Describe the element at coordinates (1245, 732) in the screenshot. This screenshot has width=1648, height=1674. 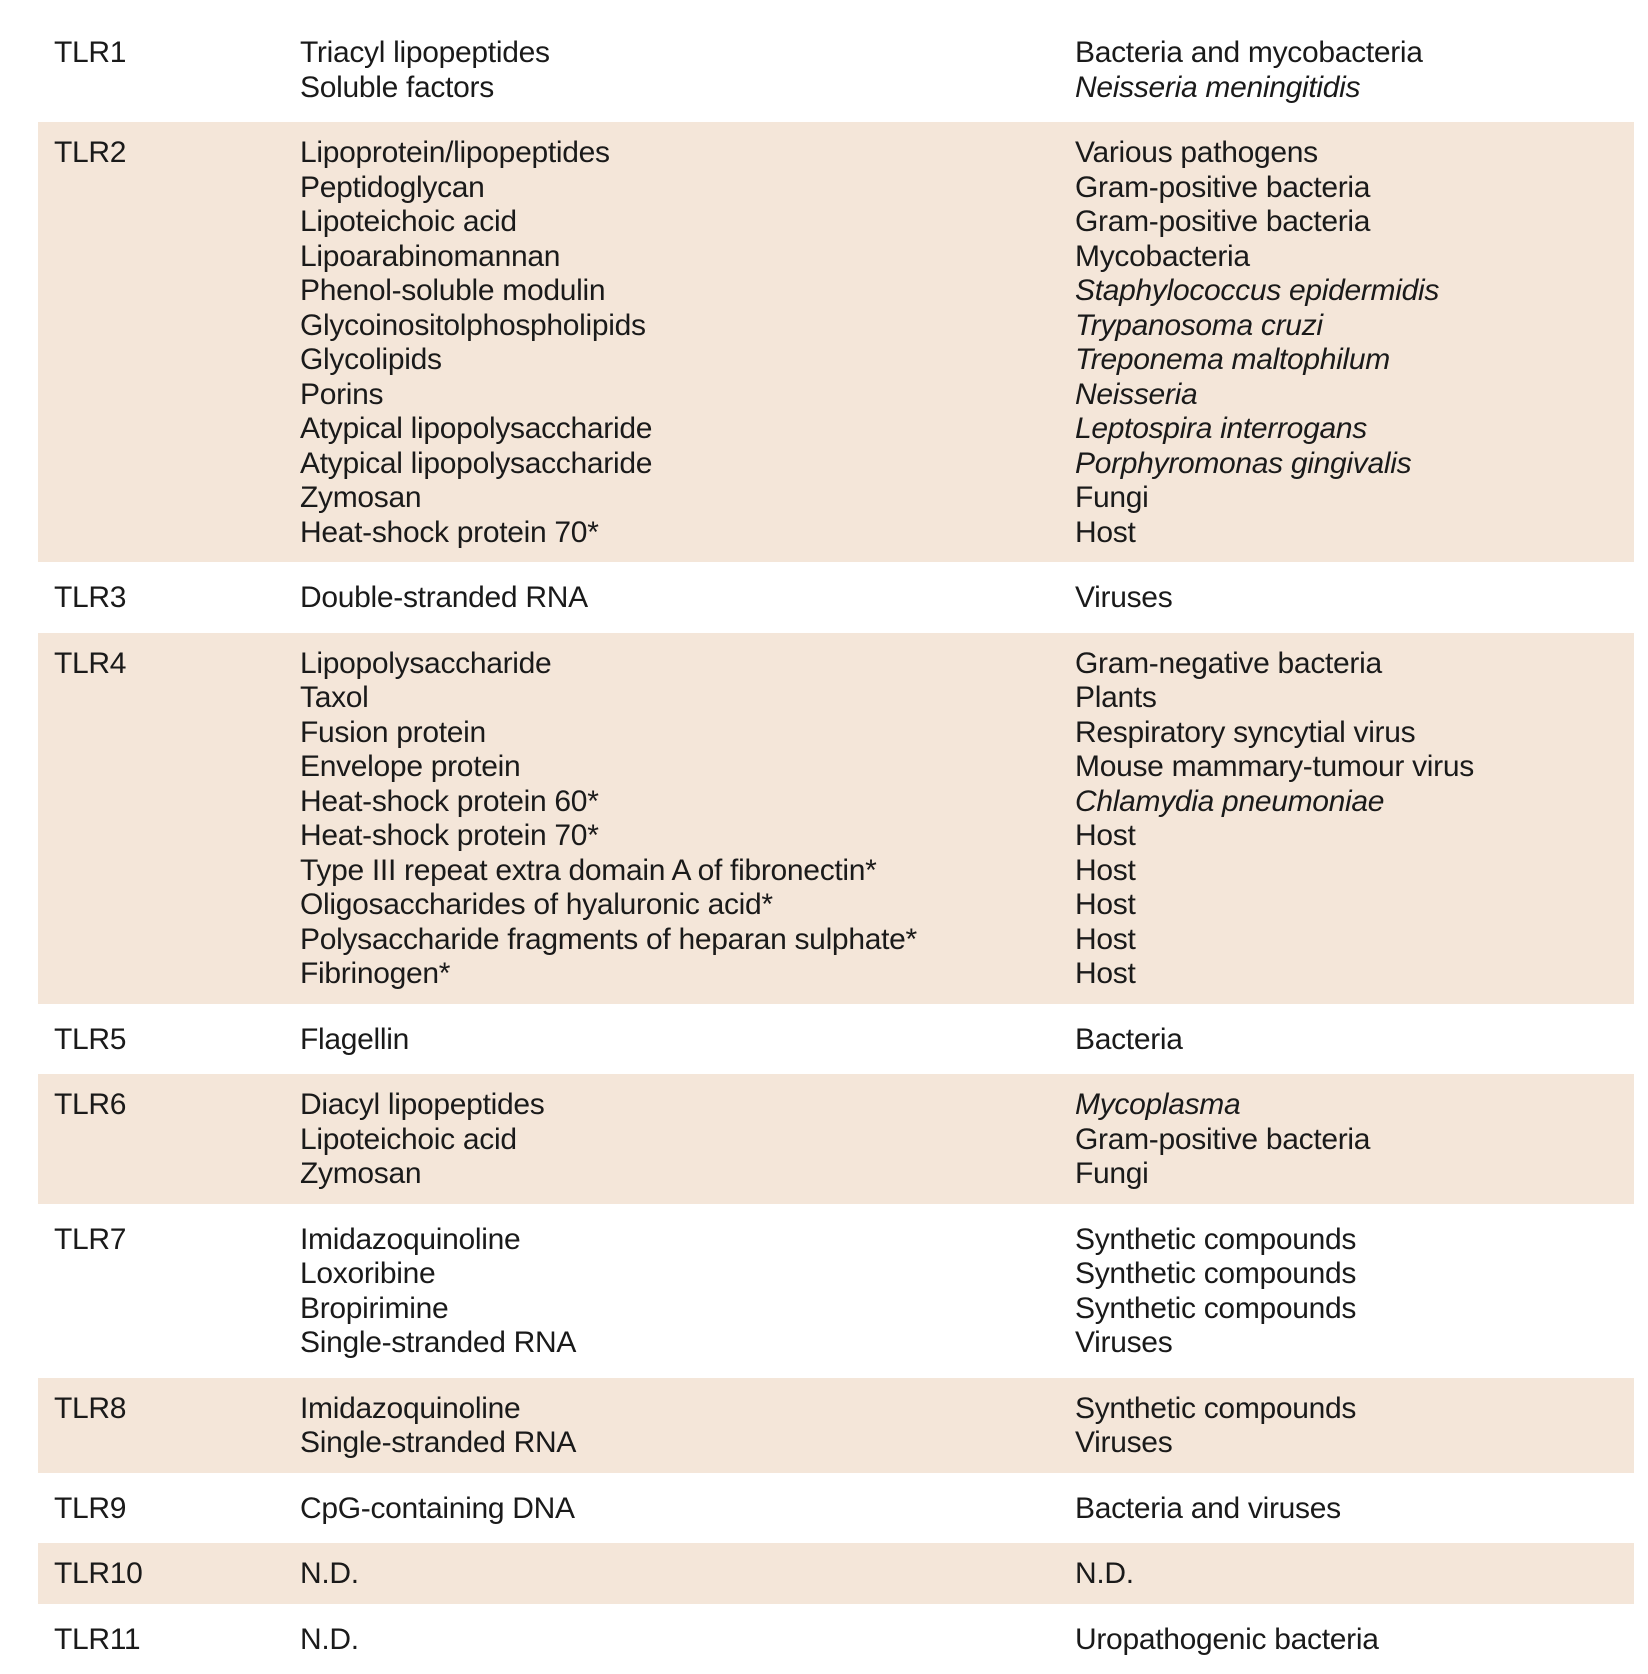
I see `origin-text: Respiratory syncytial virus` at that location.